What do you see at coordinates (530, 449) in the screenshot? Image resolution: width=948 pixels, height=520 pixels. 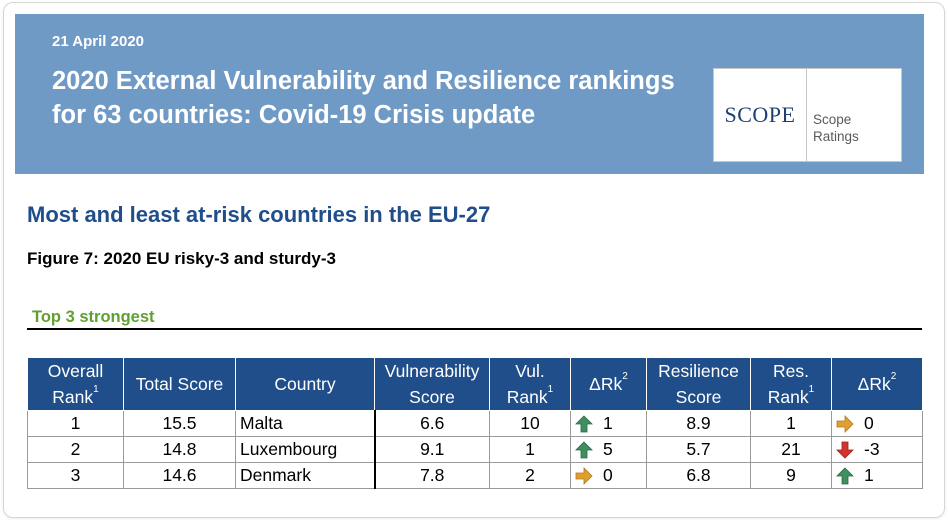 I see `vul-rank-cell: 1` at bounding box center [530, 449].